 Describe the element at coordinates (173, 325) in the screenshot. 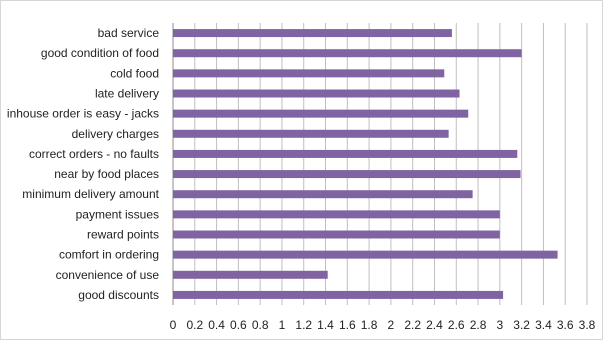

I see `x-tick-label: 0` at that location.